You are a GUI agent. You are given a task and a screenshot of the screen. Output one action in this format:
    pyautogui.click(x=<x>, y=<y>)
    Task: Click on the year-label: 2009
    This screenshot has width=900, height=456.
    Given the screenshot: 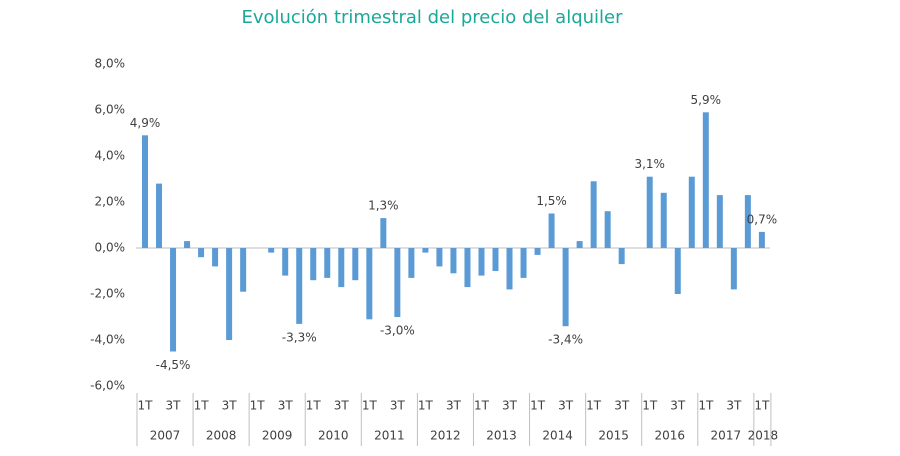 What is the action you would take?
    pyautogui.click(x=277, y=436)
    